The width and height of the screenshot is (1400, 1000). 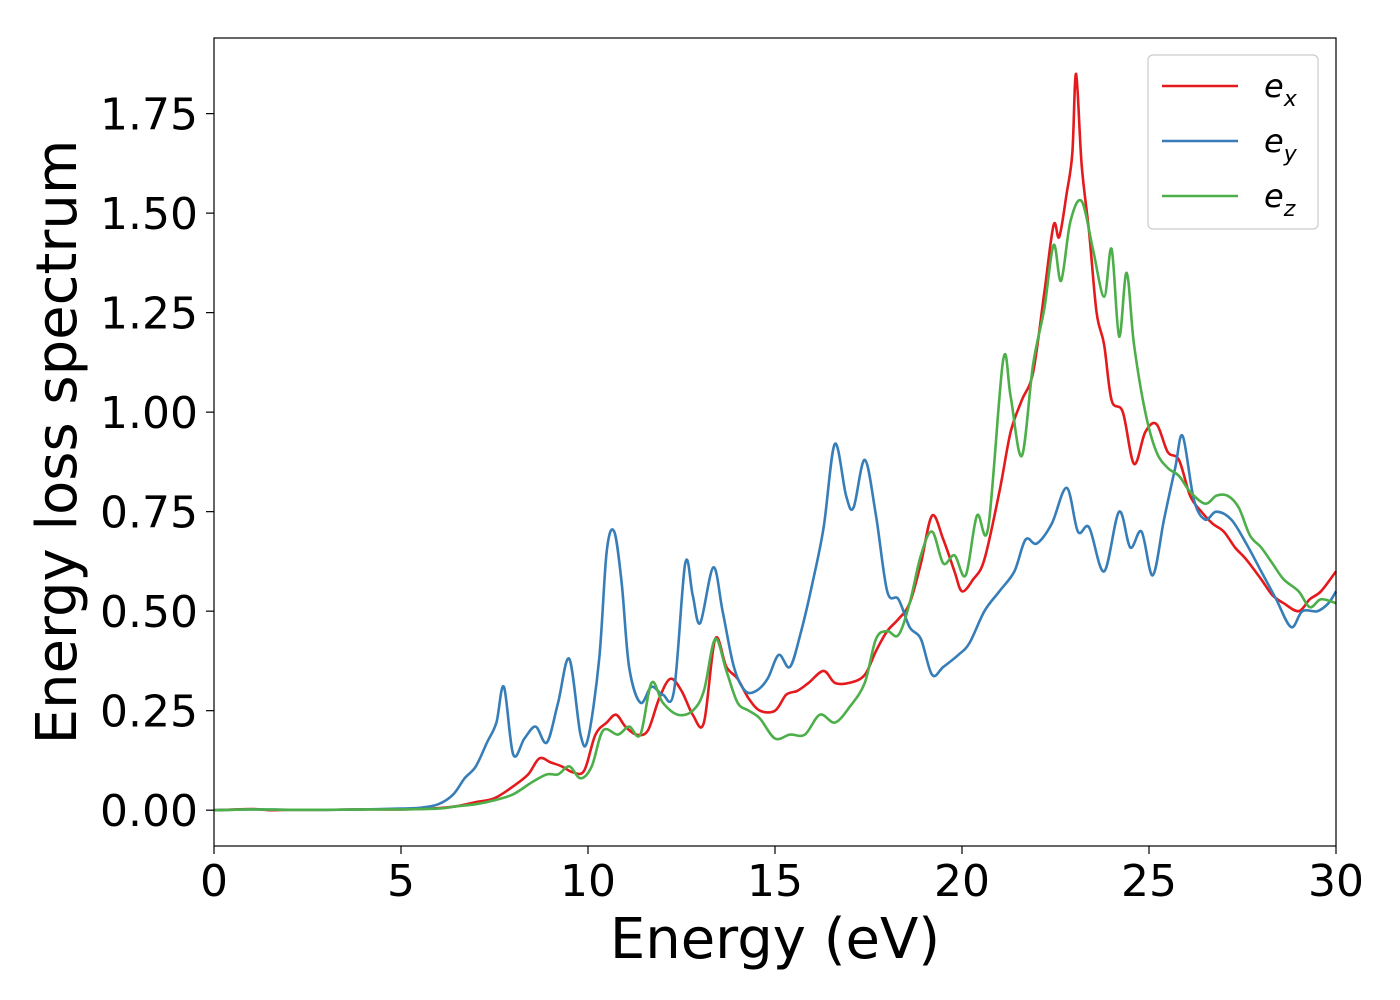 I want to click on y-tick-label: 0.25, so click(x=149, y=712).